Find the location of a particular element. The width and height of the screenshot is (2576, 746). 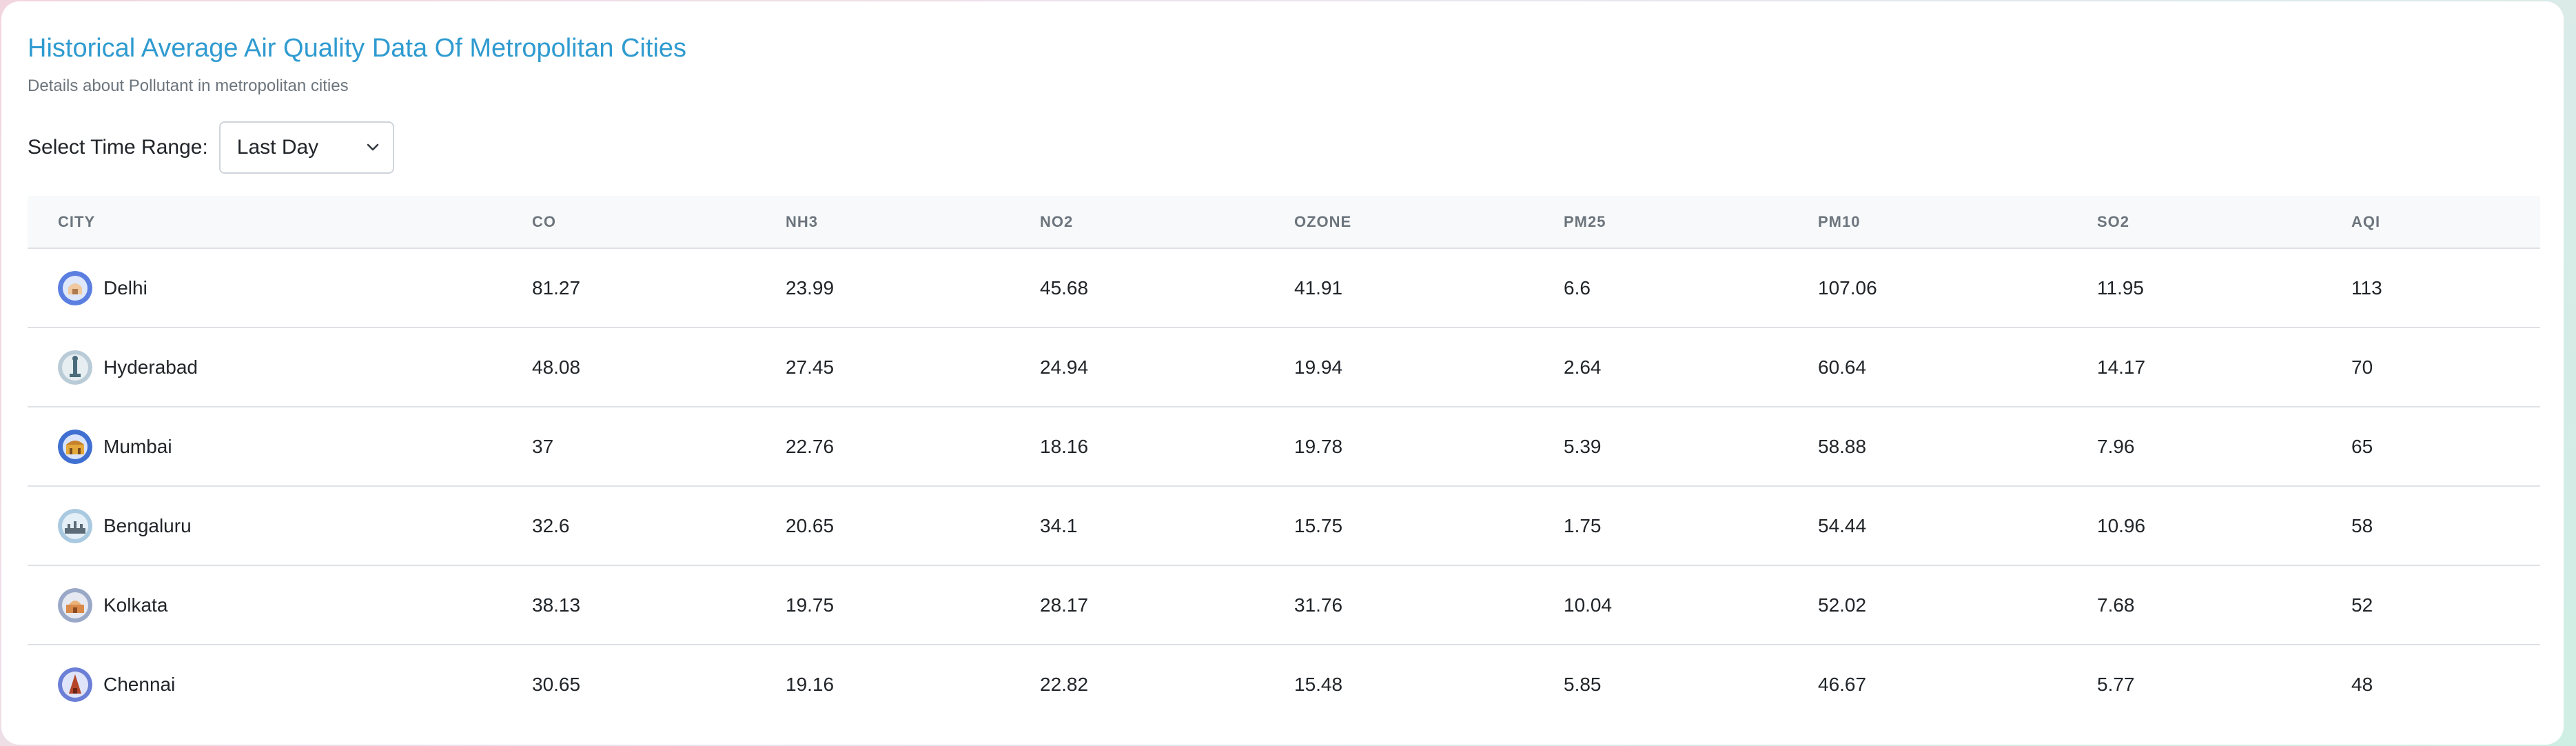

aqi-value: 48 is located at coordinates (2362, 684).